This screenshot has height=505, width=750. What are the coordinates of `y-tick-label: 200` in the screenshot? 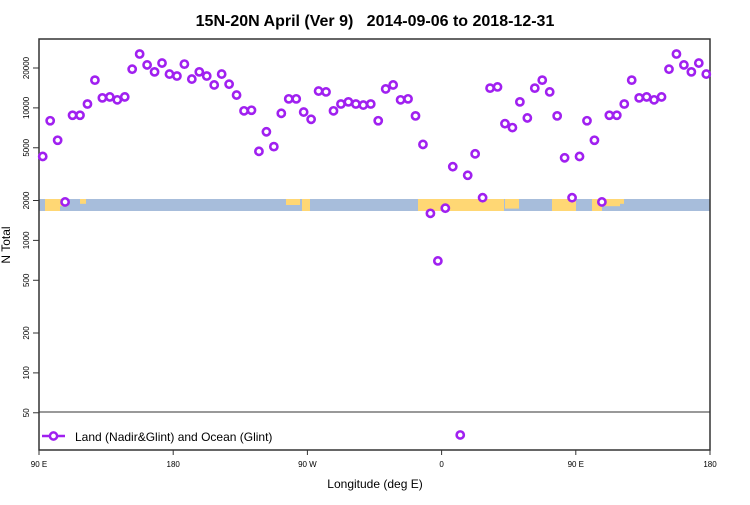 It's located at (26, 333).